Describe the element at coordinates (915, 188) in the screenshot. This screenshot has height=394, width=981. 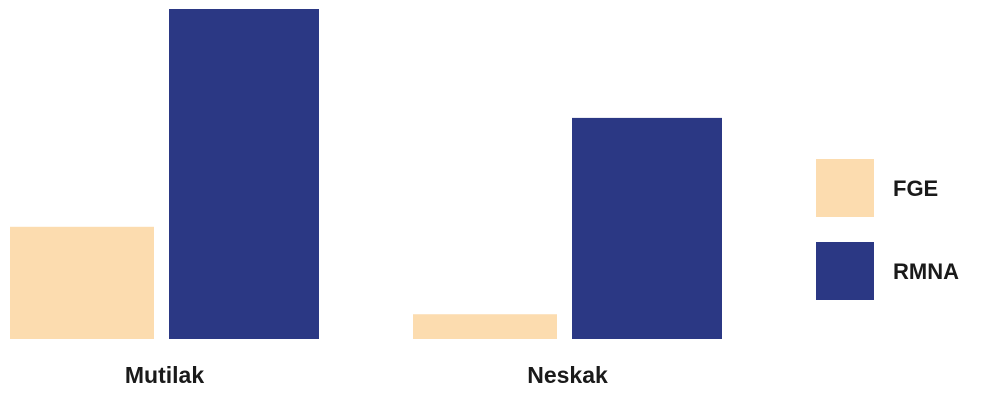
I see `legend-label-fge: FGE` at that location.